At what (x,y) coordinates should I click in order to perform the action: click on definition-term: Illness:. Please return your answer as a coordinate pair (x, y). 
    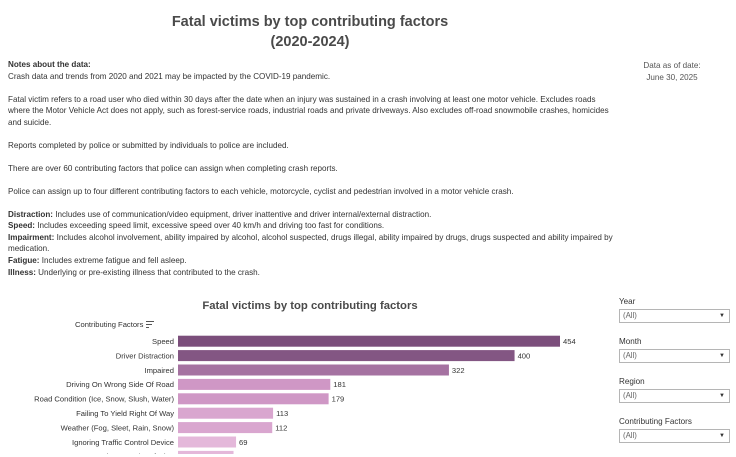
    Looking at the image, I should click on (22, 272).